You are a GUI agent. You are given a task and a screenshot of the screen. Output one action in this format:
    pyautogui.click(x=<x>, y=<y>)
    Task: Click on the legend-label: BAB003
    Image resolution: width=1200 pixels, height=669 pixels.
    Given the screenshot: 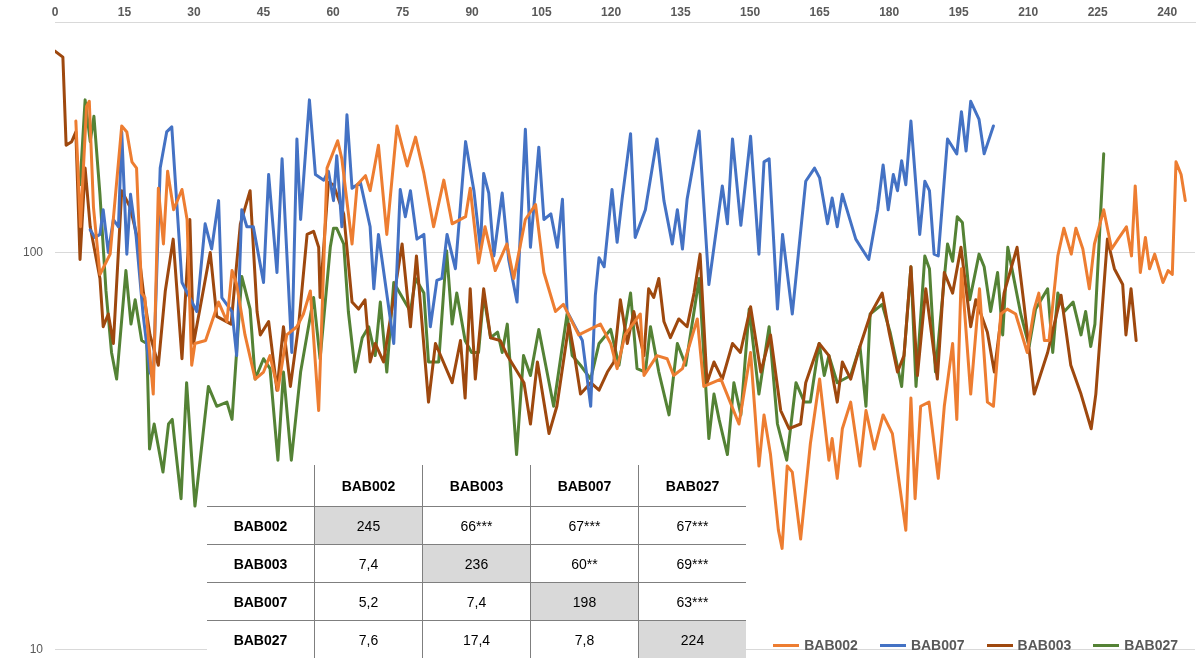 What is the action you would take?
    pyautogui.click(x=1044, y=645)
    